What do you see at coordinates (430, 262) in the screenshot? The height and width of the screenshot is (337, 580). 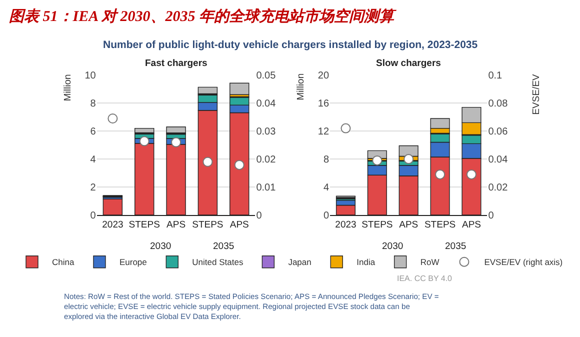 I see `legend-label: RoW` at bounding box center [430, 262].